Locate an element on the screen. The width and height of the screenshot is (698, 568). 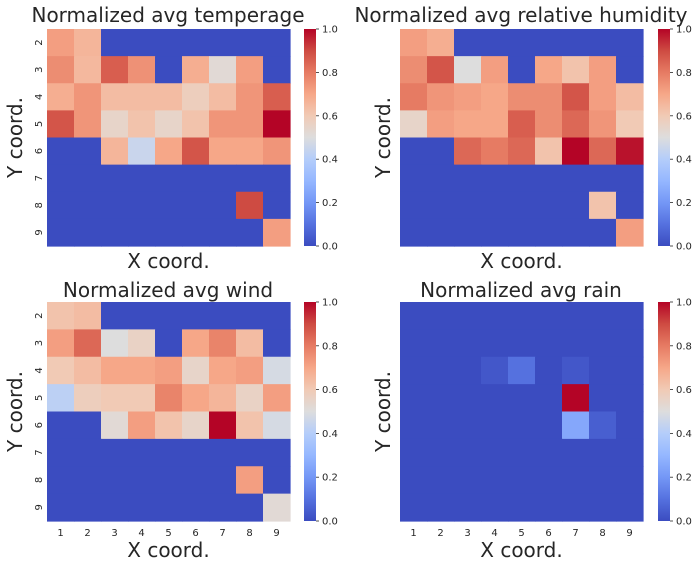
colorbar is located at coordinates (664, 137).